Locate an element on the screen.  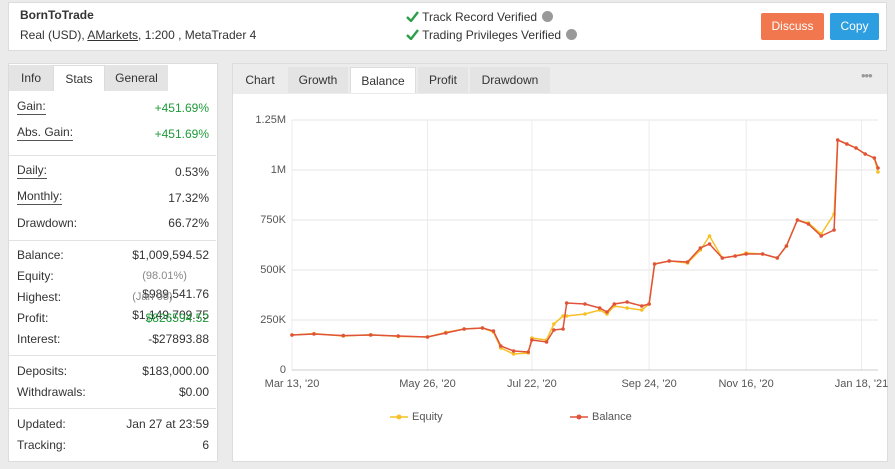
stat-label: Profit: is located at coordinates (33, 318).